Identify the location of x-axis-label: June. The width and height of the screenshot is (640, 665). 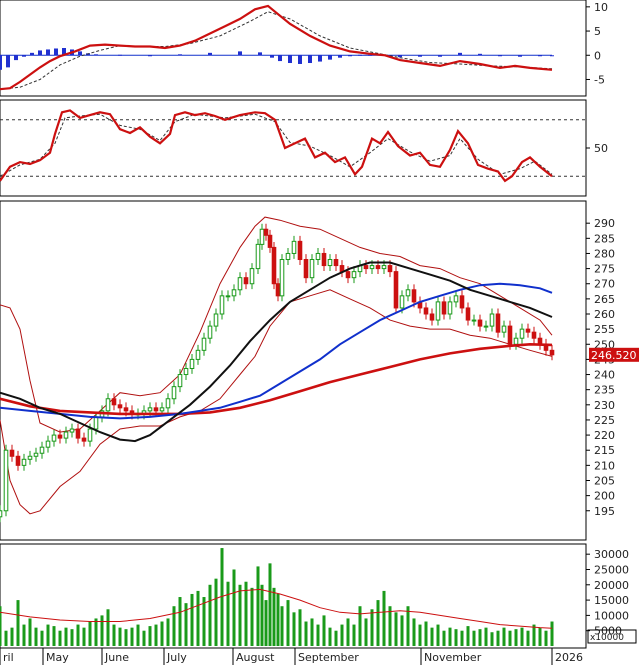
(116, 657).